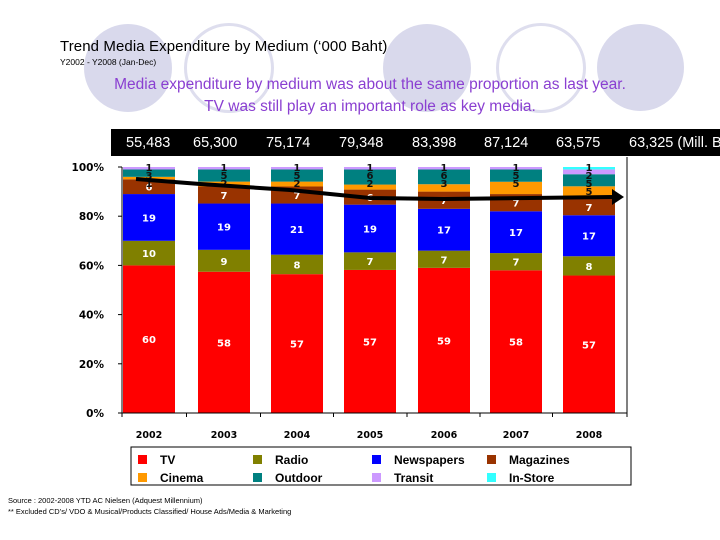  What do you see at coordinates (589, 184) in the screenshot?
I see `data-label-outdoor-2008: 5` at bounding box center [589, 184].